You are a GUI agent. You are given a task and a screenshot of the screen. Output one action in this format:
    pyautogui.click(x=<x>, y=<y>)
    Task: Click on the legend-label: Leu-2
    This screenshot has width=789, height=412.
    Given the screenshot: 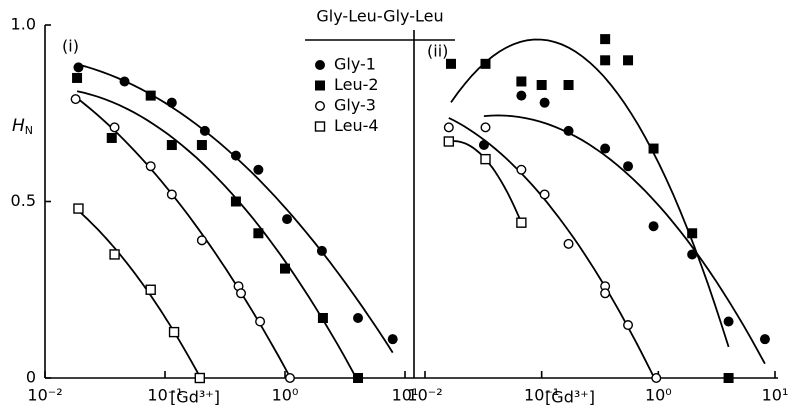 What is the action you would take?
    pyautogui.click(x=356, y=84)
    